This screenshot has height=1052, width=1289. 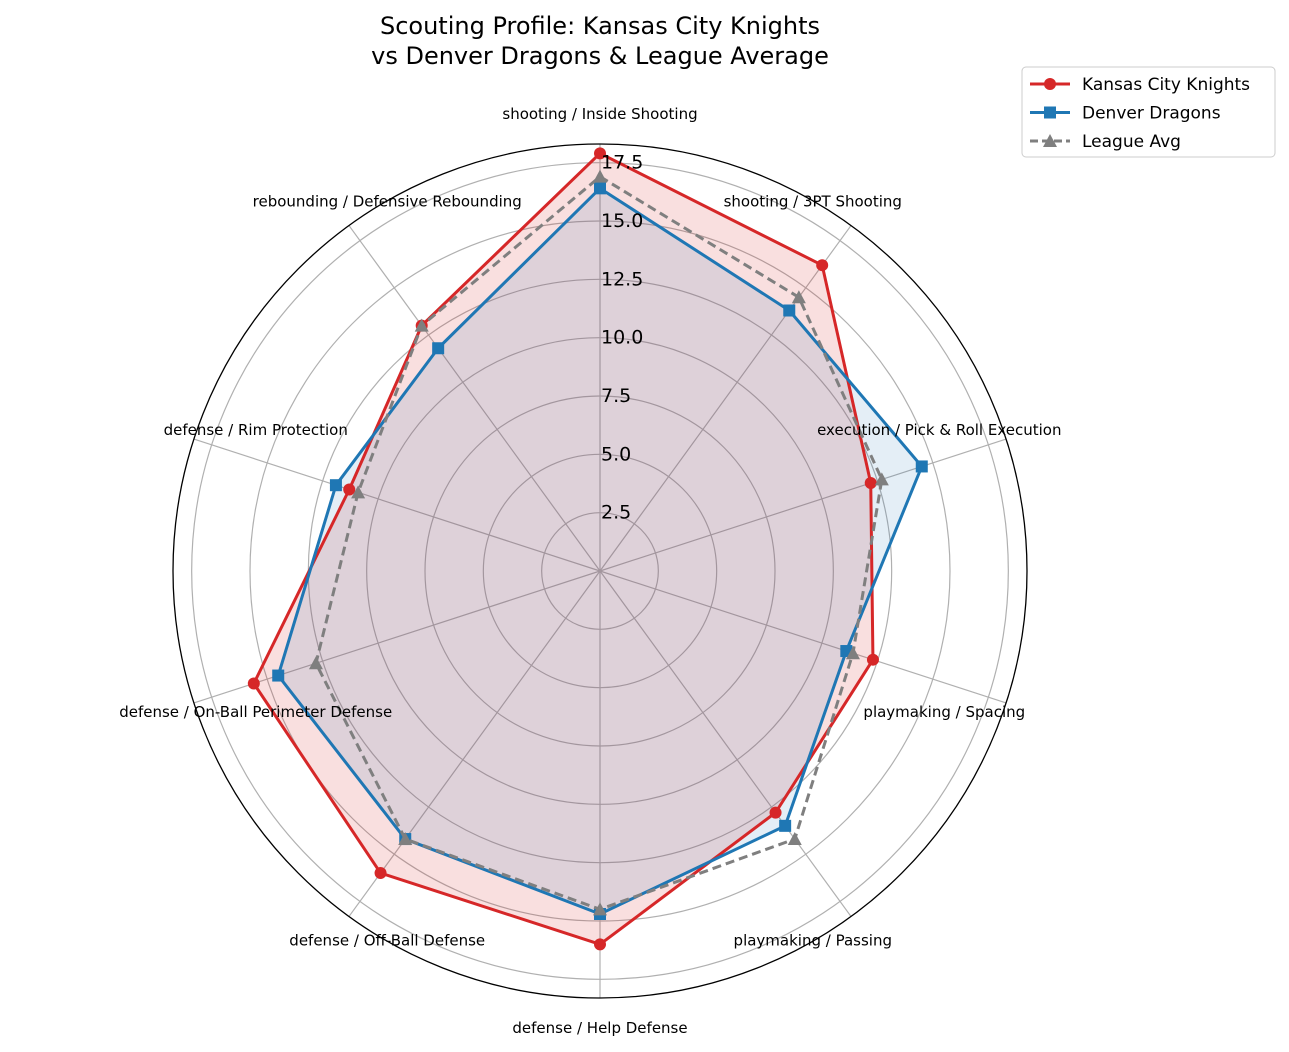 I want to click on radial-tick-label: 5.0, so click(x=616, y=454).